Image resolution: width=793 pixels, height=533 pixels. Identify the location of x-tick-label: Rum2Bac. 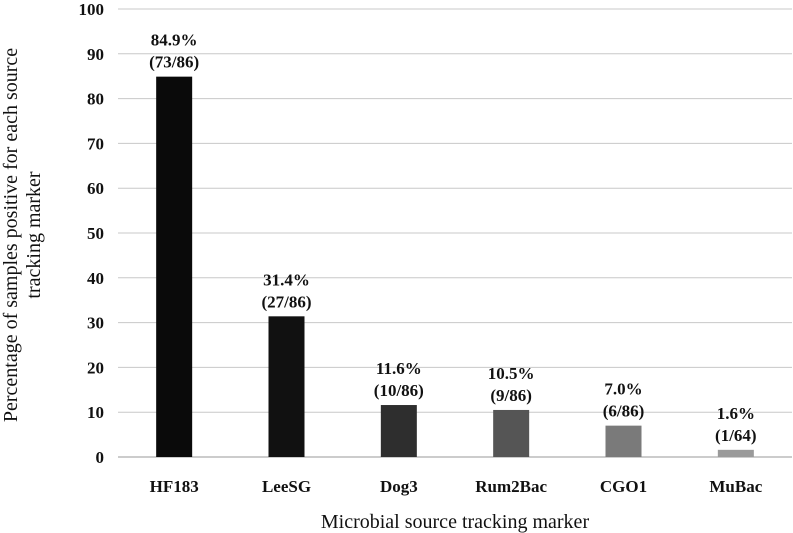
(511, 486).